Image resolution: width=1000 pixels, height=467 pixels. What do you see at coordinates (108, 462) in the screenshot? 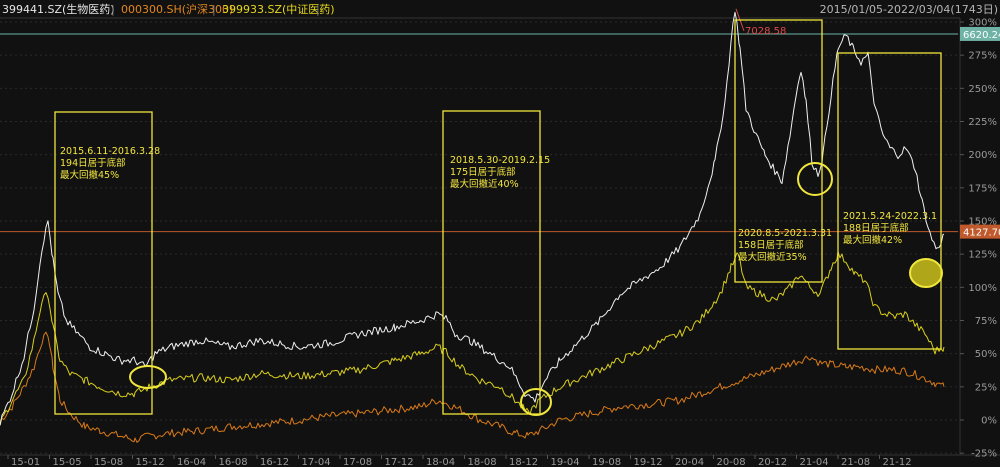
I see `x-tick-label: 15-08` at bounding box center [108, 462].